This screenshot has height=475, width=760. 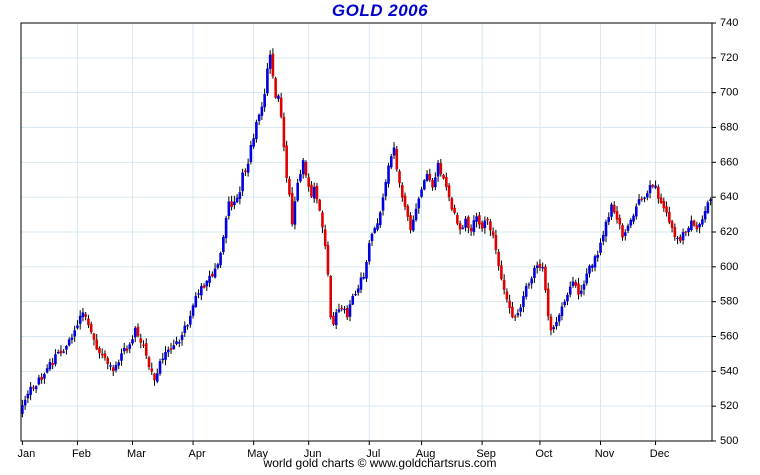 What do you see at coordinates (729, 267) in the screenshot?
I see `y-axis-label: 600` at bounding box center [729, 267].